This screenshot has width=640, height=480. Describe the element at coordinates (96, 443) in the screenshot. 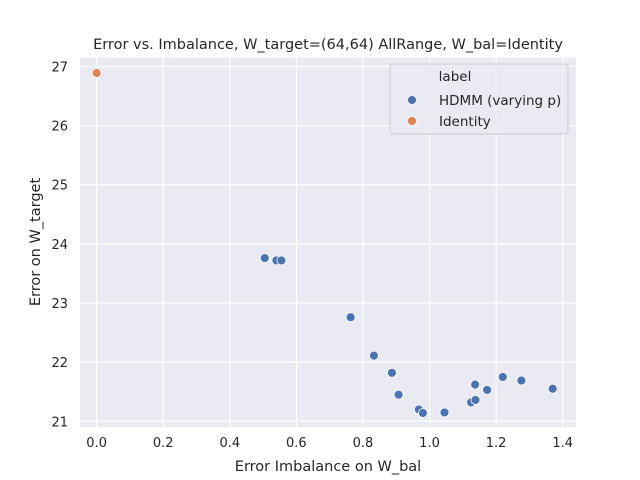

I see `x-tick-label: 0.0` at that location.